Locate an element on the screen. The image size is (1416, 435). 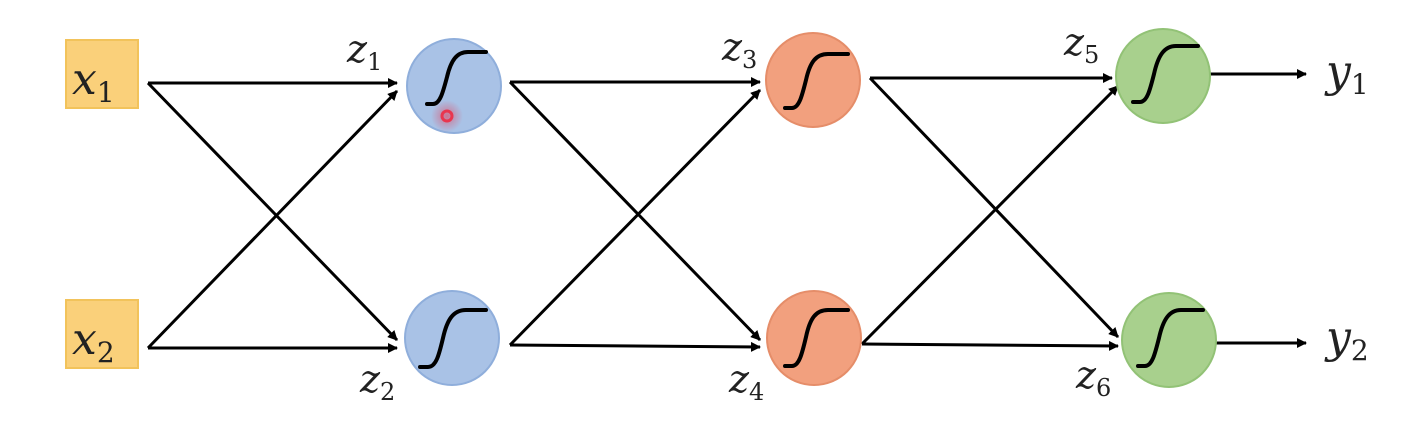
edge-z3-z6 is located at coordinates (994, 207).